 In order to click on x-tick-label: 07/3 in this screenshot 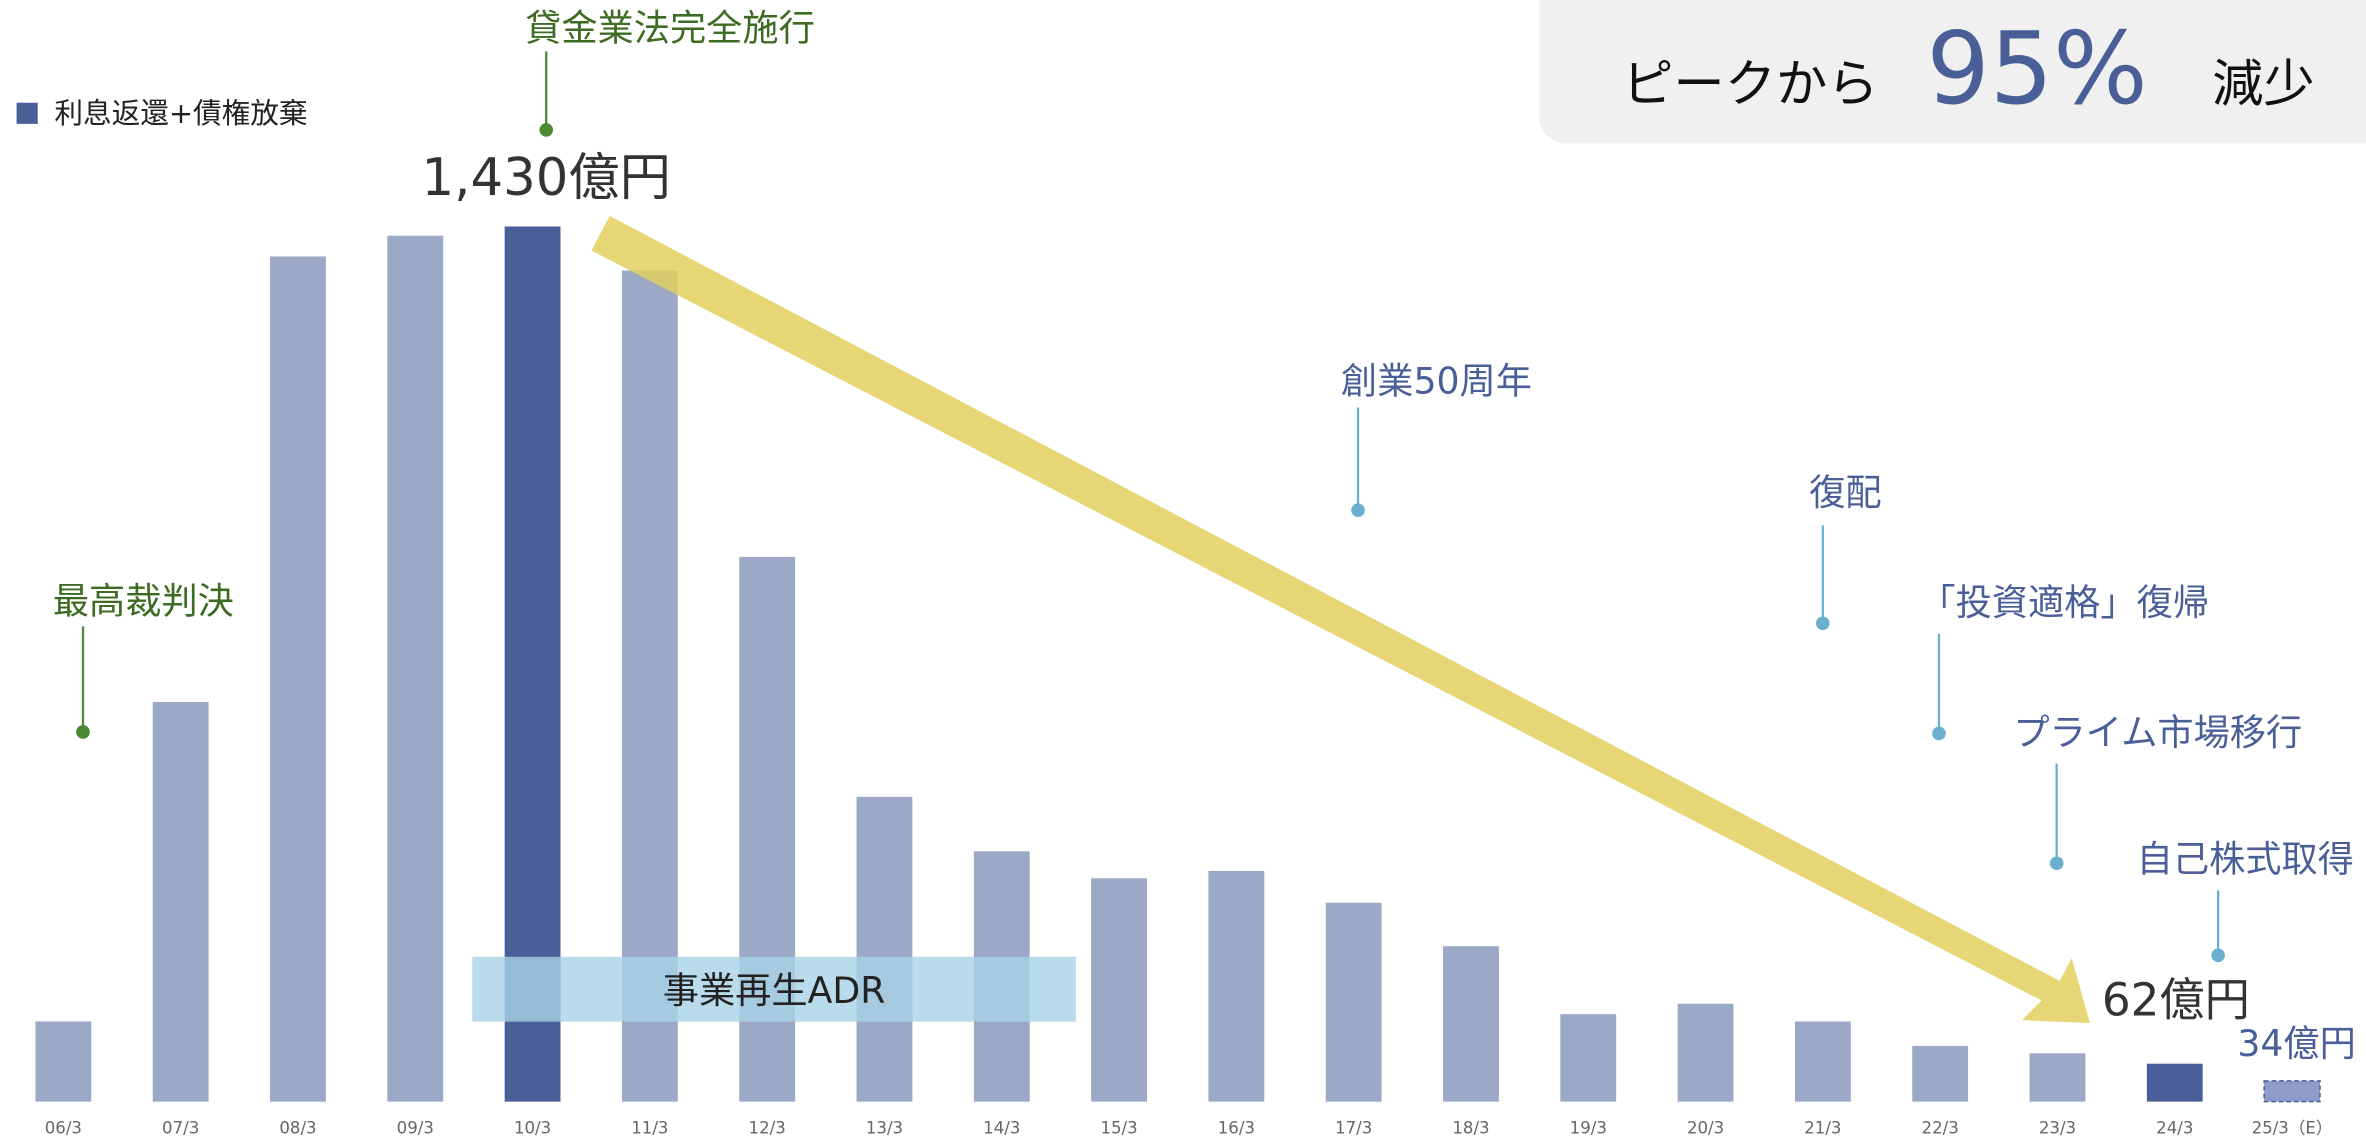, I will do `click(180, 1127)`.